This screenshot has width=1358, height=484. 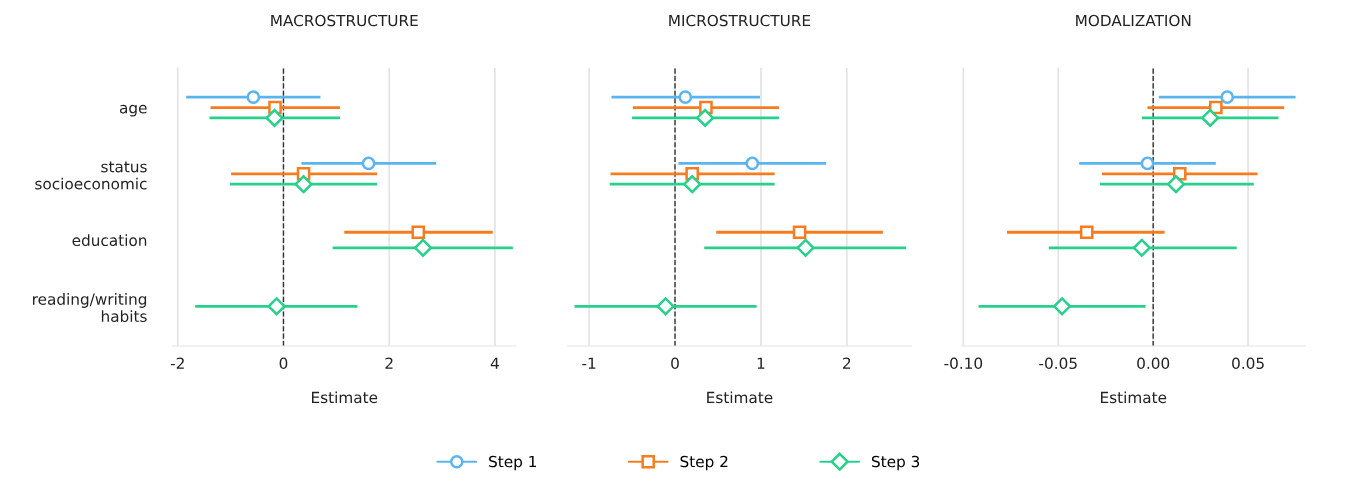 I want to click on x-tick-label: -1, so click(x=589, y=363).